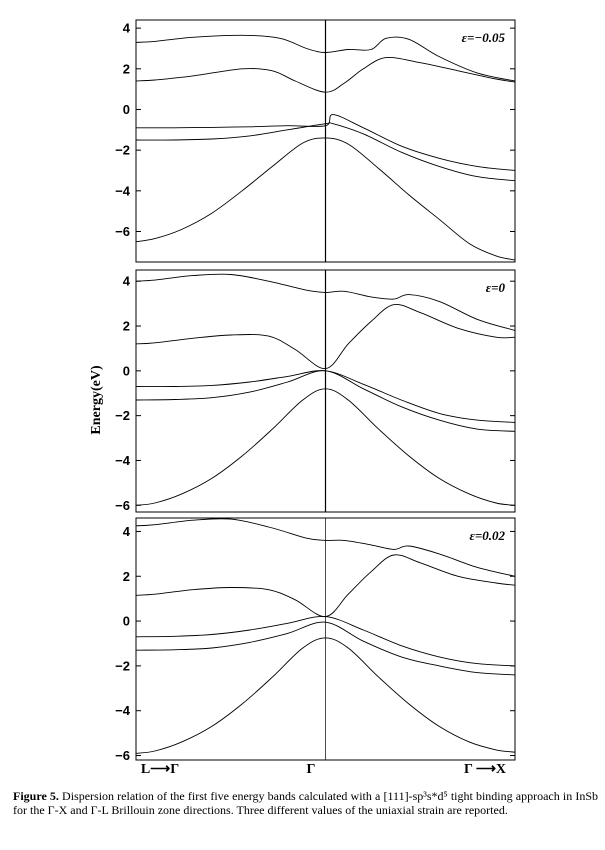 This screenshot has height=850, width=605. What do you see at coordinates (496, 287) in the screenshot?
I see `strain-annotation: ε=0` at bounding box center [496, 287].